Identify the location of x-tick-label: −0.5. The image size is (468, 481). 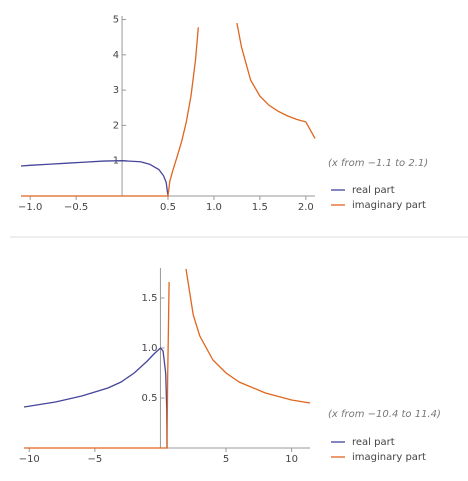
(76, 207).